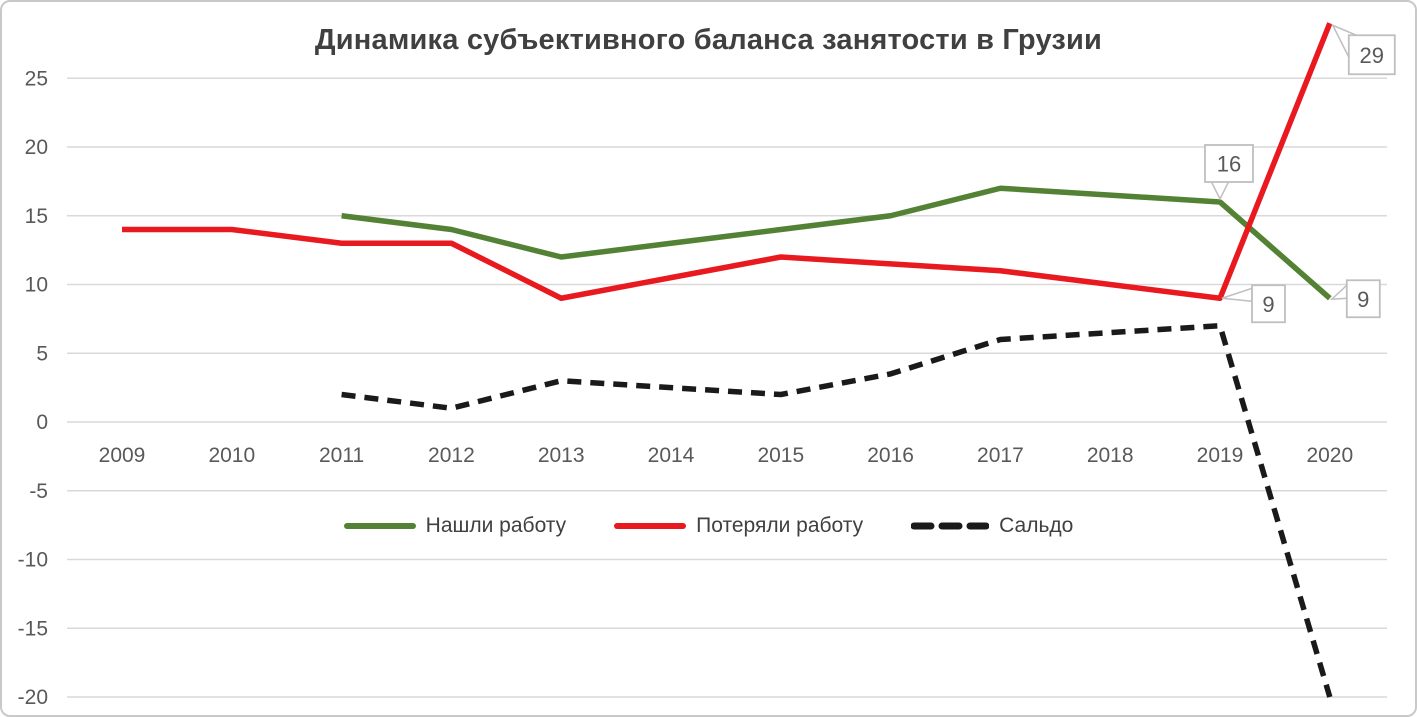 The image size is (1417, 717). Describe the element at coordinates (36, 147) in the screenshot. I see `y-tick-label-20: 20` at that location.